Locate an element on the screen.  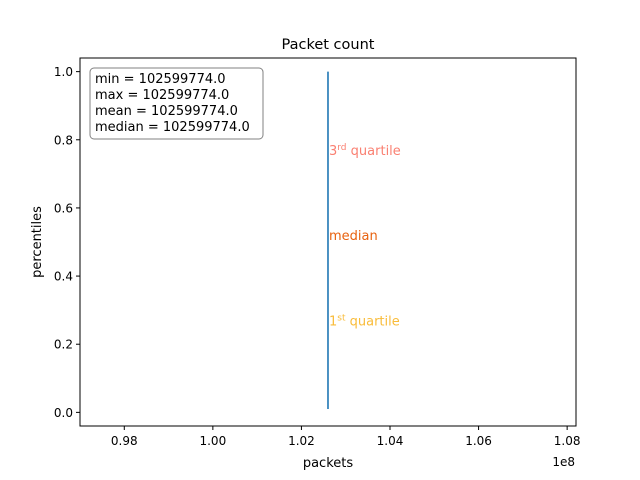
x-tick-label: 0.98 is located at coordinates (124, 441).